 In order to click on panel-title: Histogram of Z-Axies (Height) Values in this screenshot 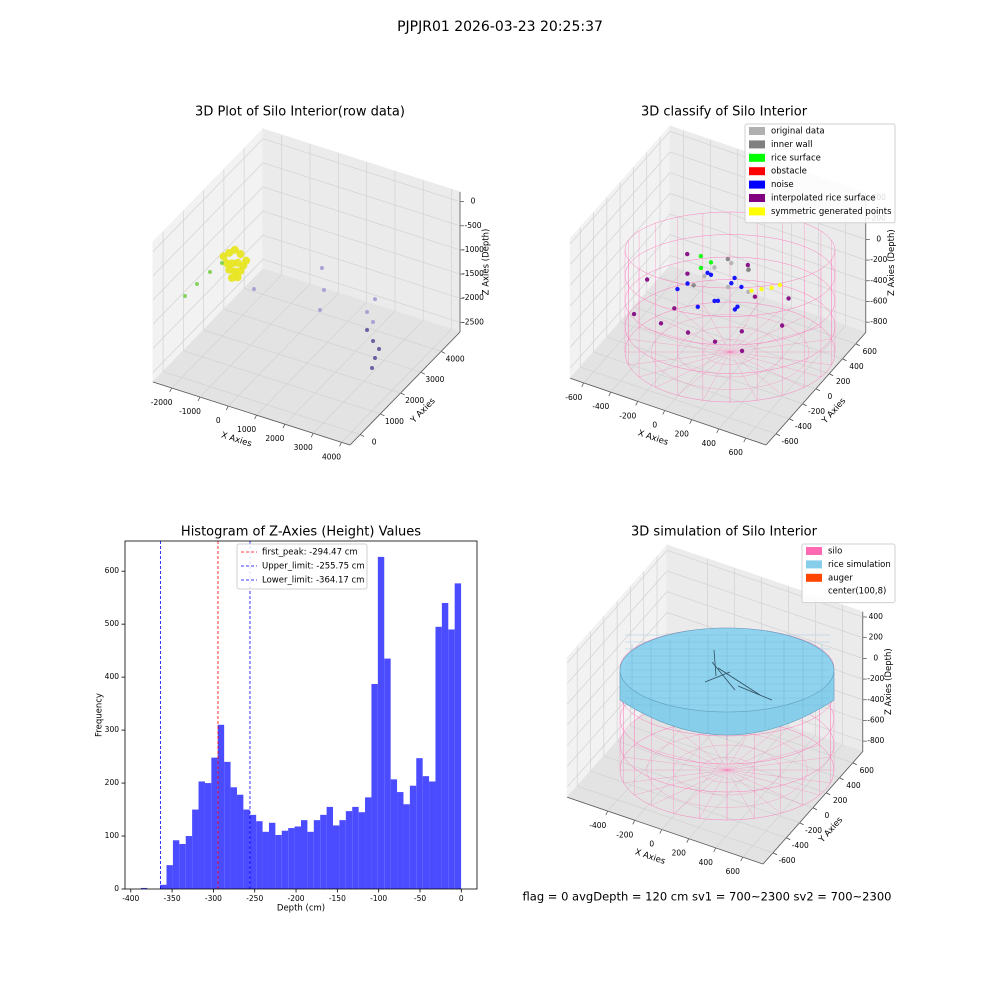, I will do `click(301, 532)`.